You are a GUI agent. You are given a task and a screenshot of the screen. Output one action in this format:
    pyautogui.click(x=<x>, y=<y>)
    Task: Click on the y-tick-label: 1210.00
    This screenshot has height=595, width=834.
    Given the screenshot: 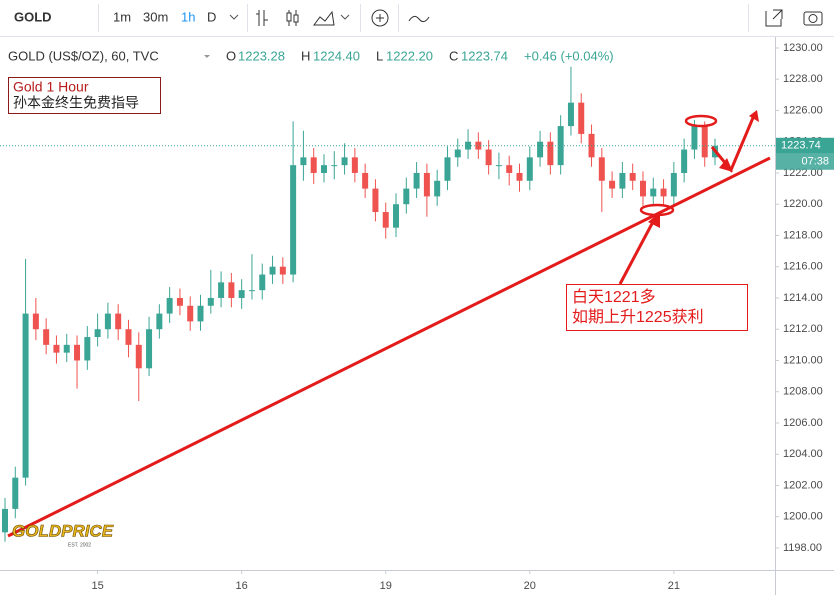 What is the action you would take?
    pyautogui.click(x=803, y=360)
    